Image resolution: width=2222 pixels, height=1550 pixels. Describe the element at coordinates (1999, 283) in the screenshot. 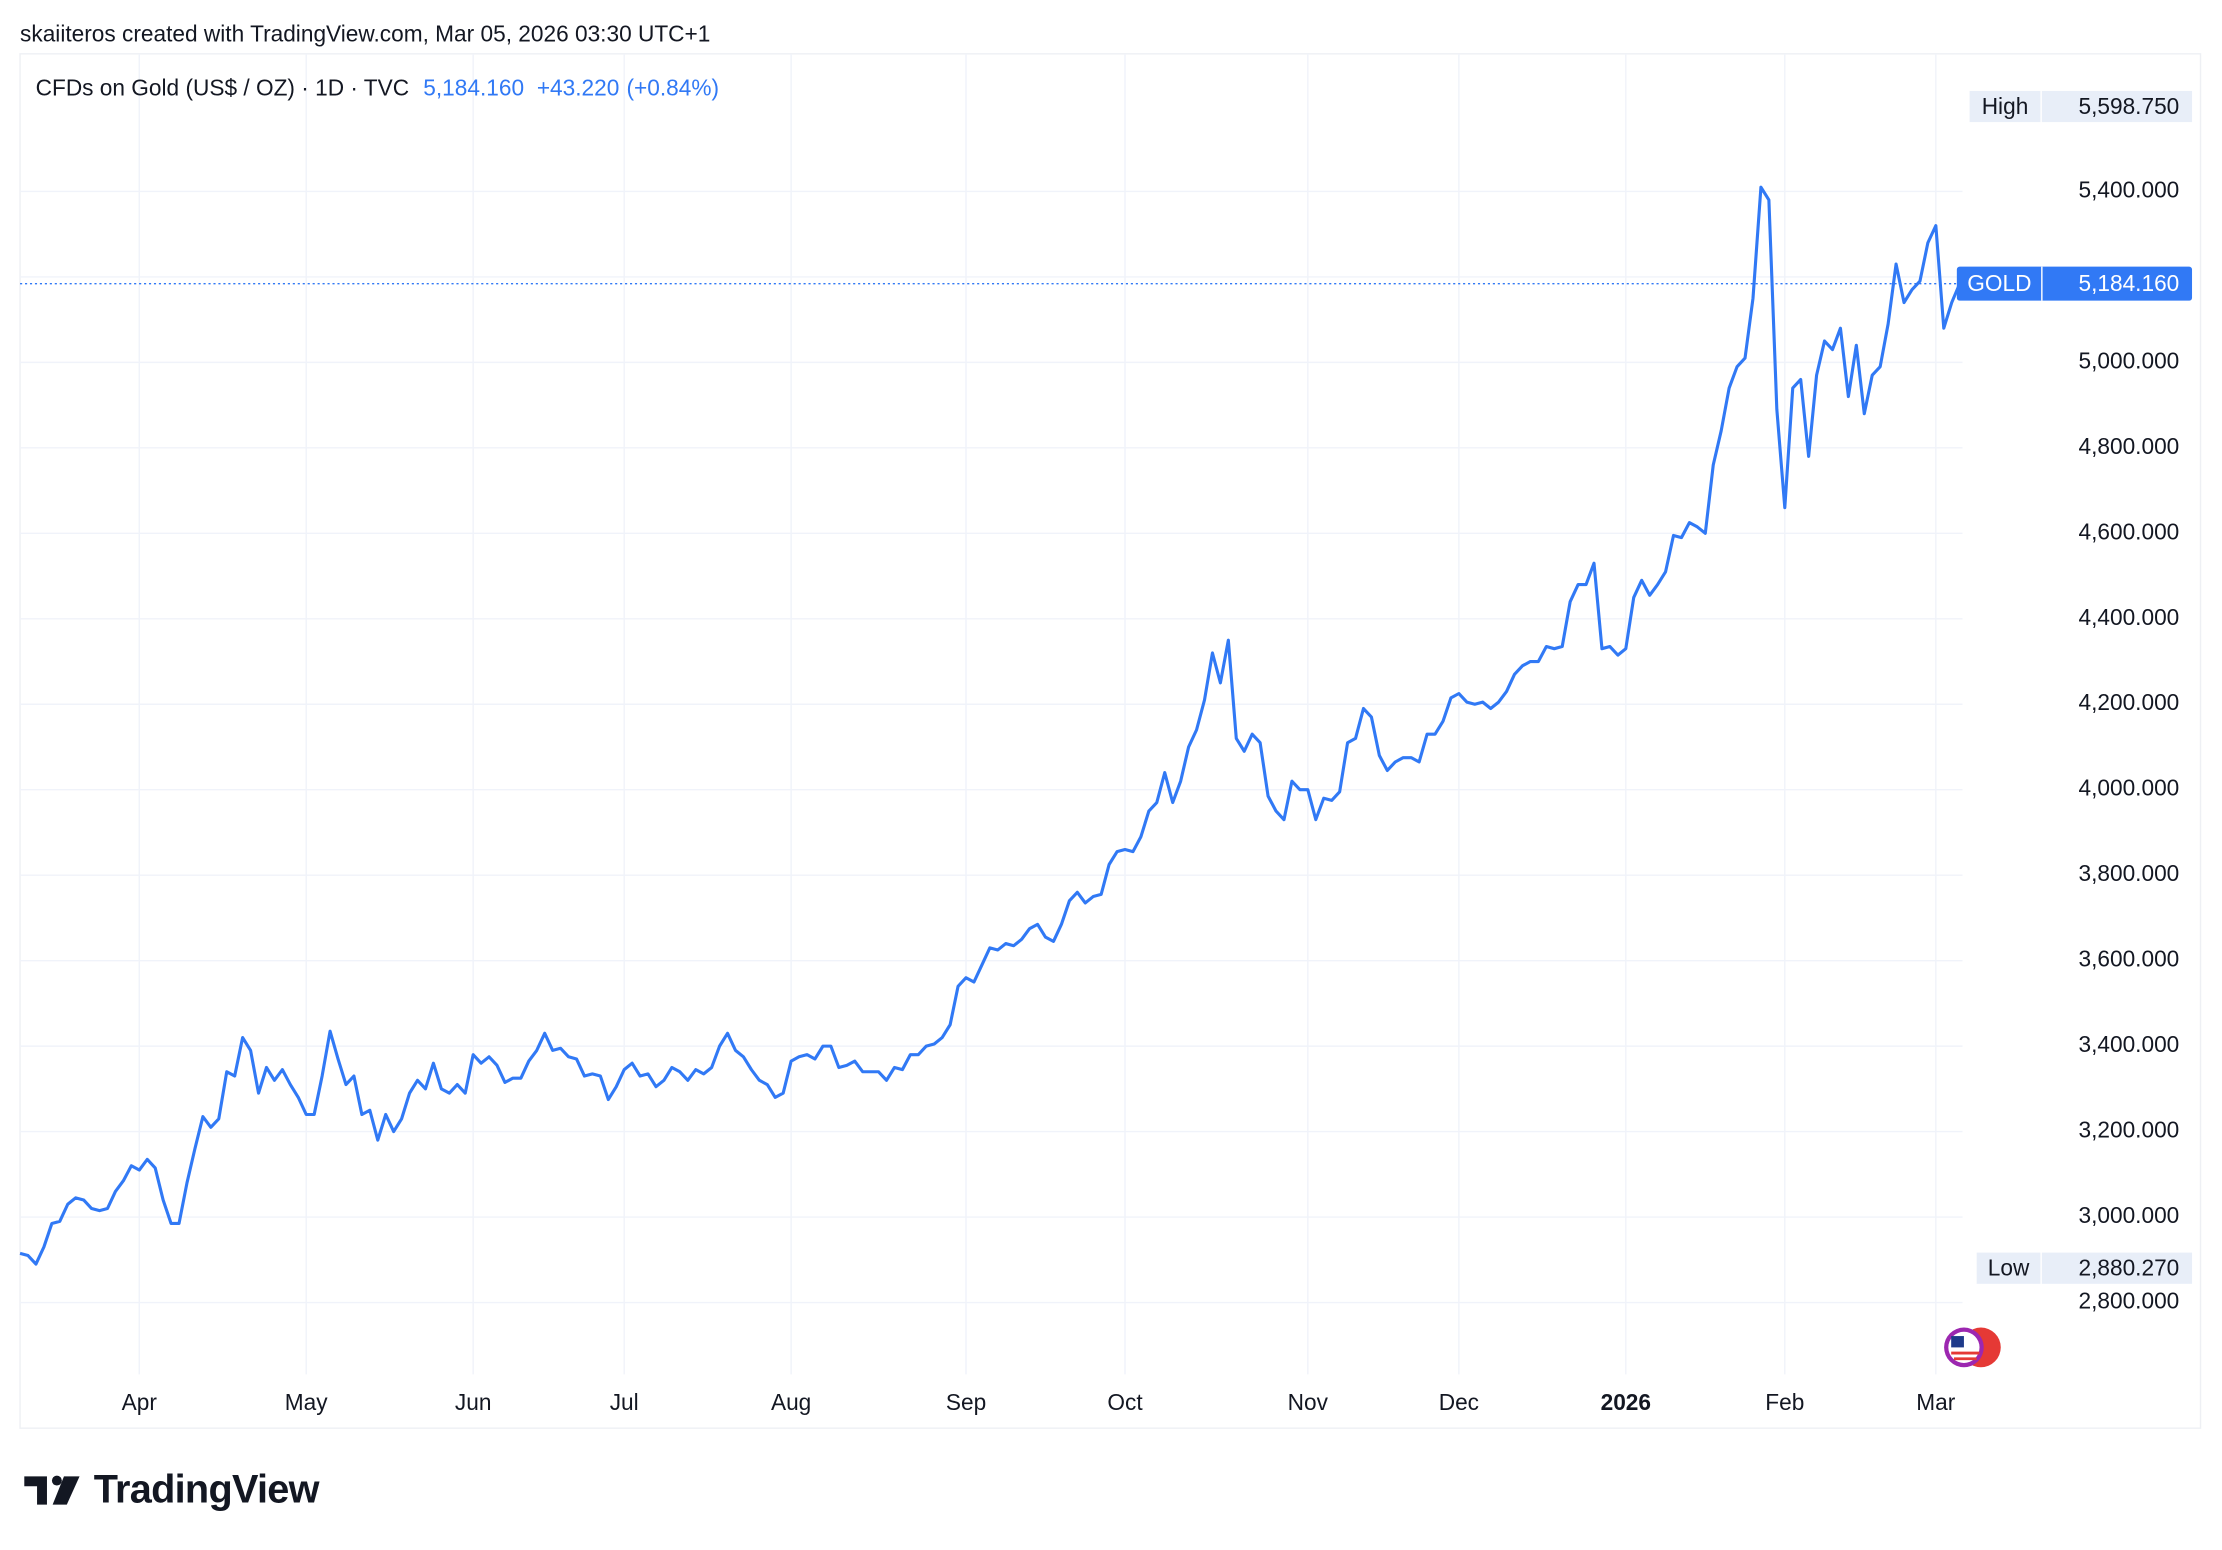

I see `series-name: GOLD` at that location.